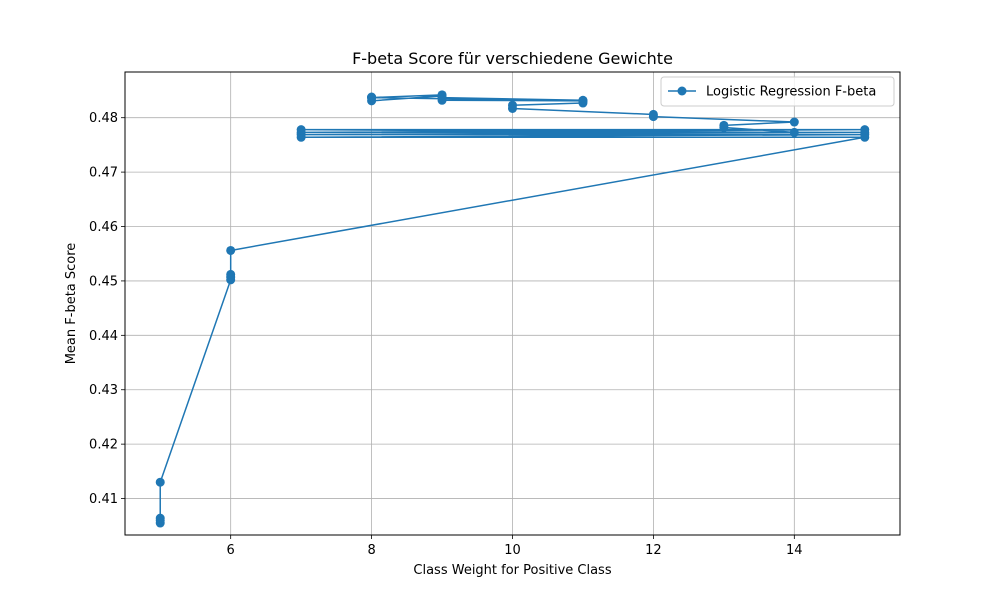 The width and height of the screenshot is (1000, 600). I want to click on y-tick-label: 0.46, so click(103, 227).